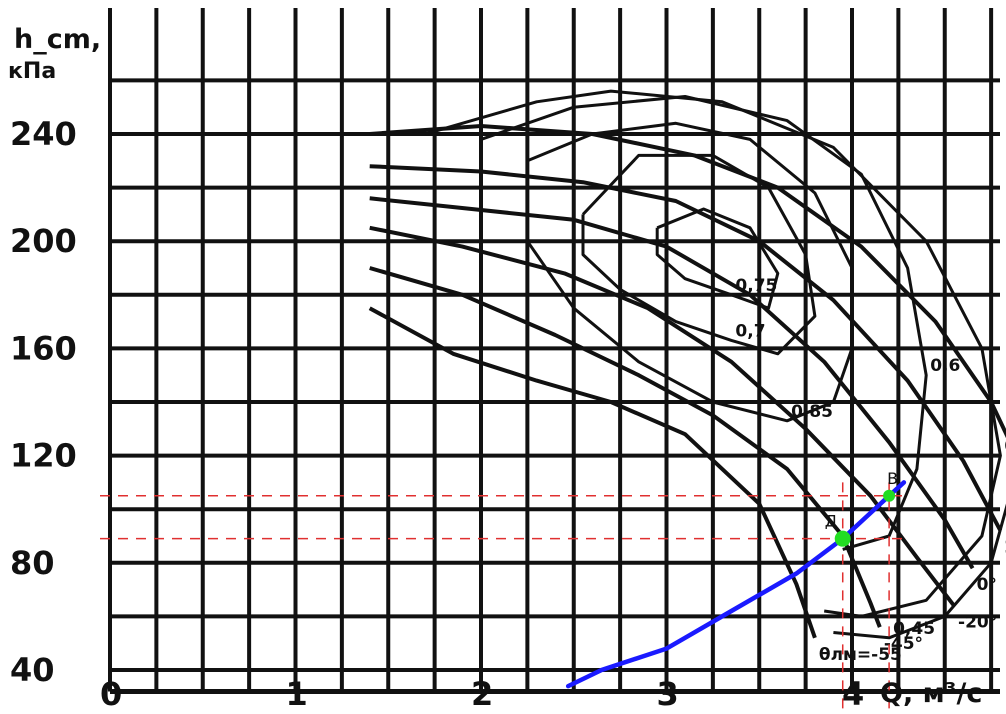 This screenshot has width=1006, height=714. Describe the element at coordinates (32, 670) in the screenshot. I see `y-tick-label: 40` at that location.